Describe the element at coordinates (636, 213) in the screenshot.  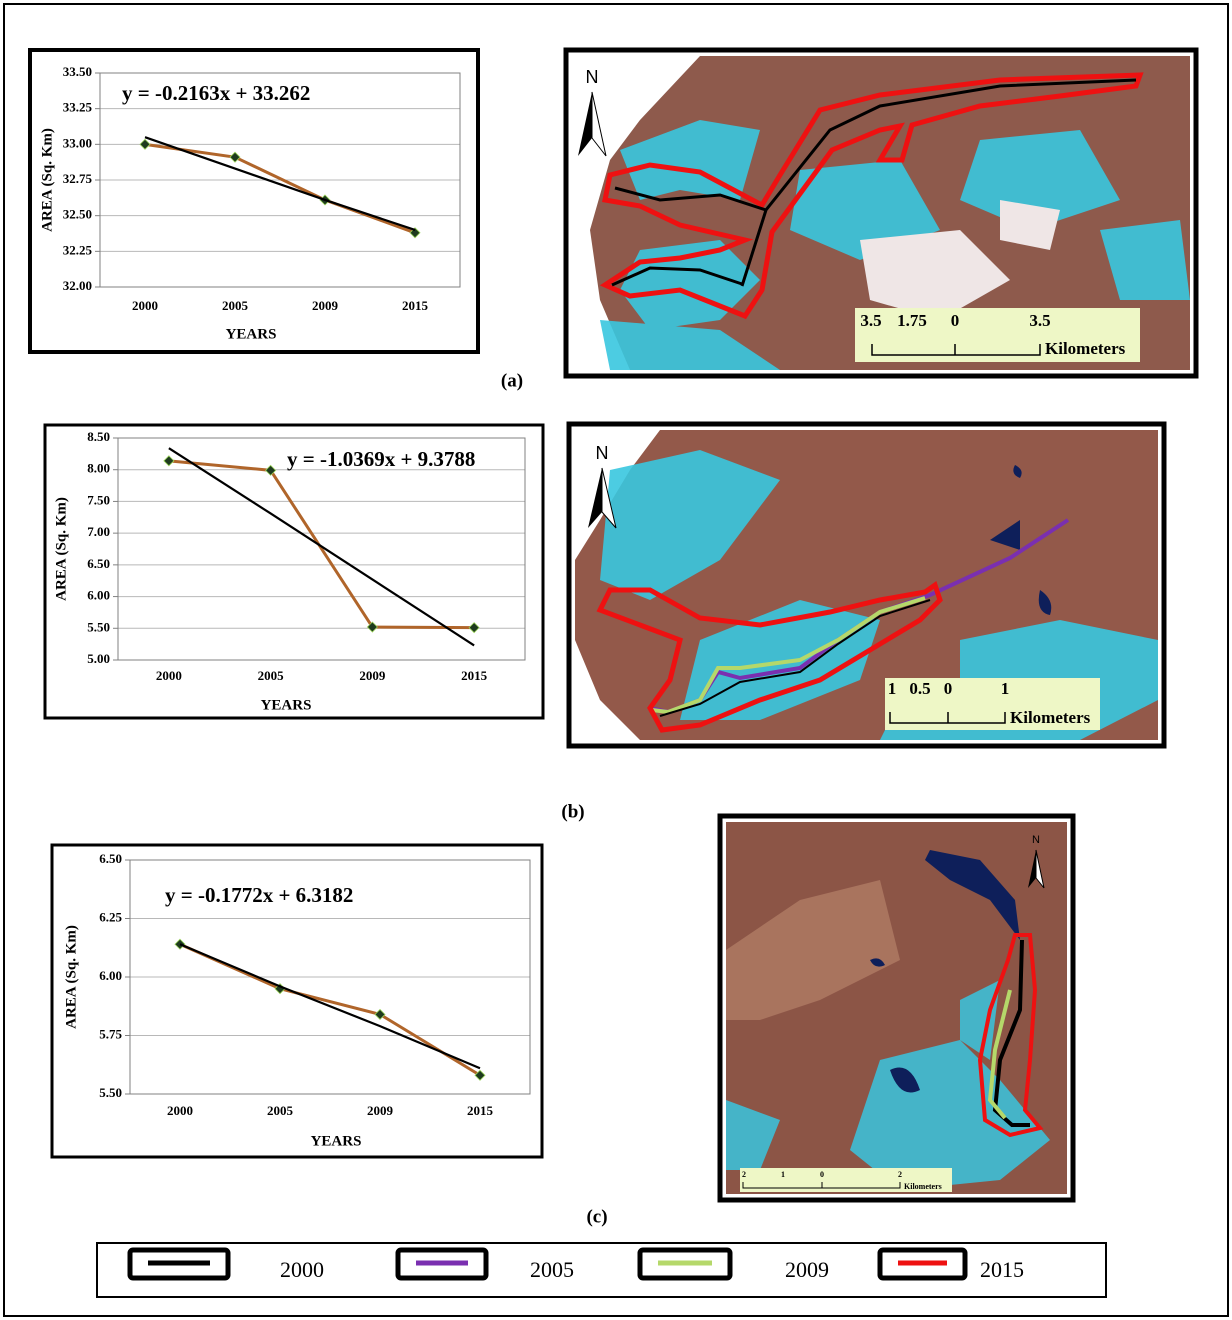
I see `map-nodata` at that location.